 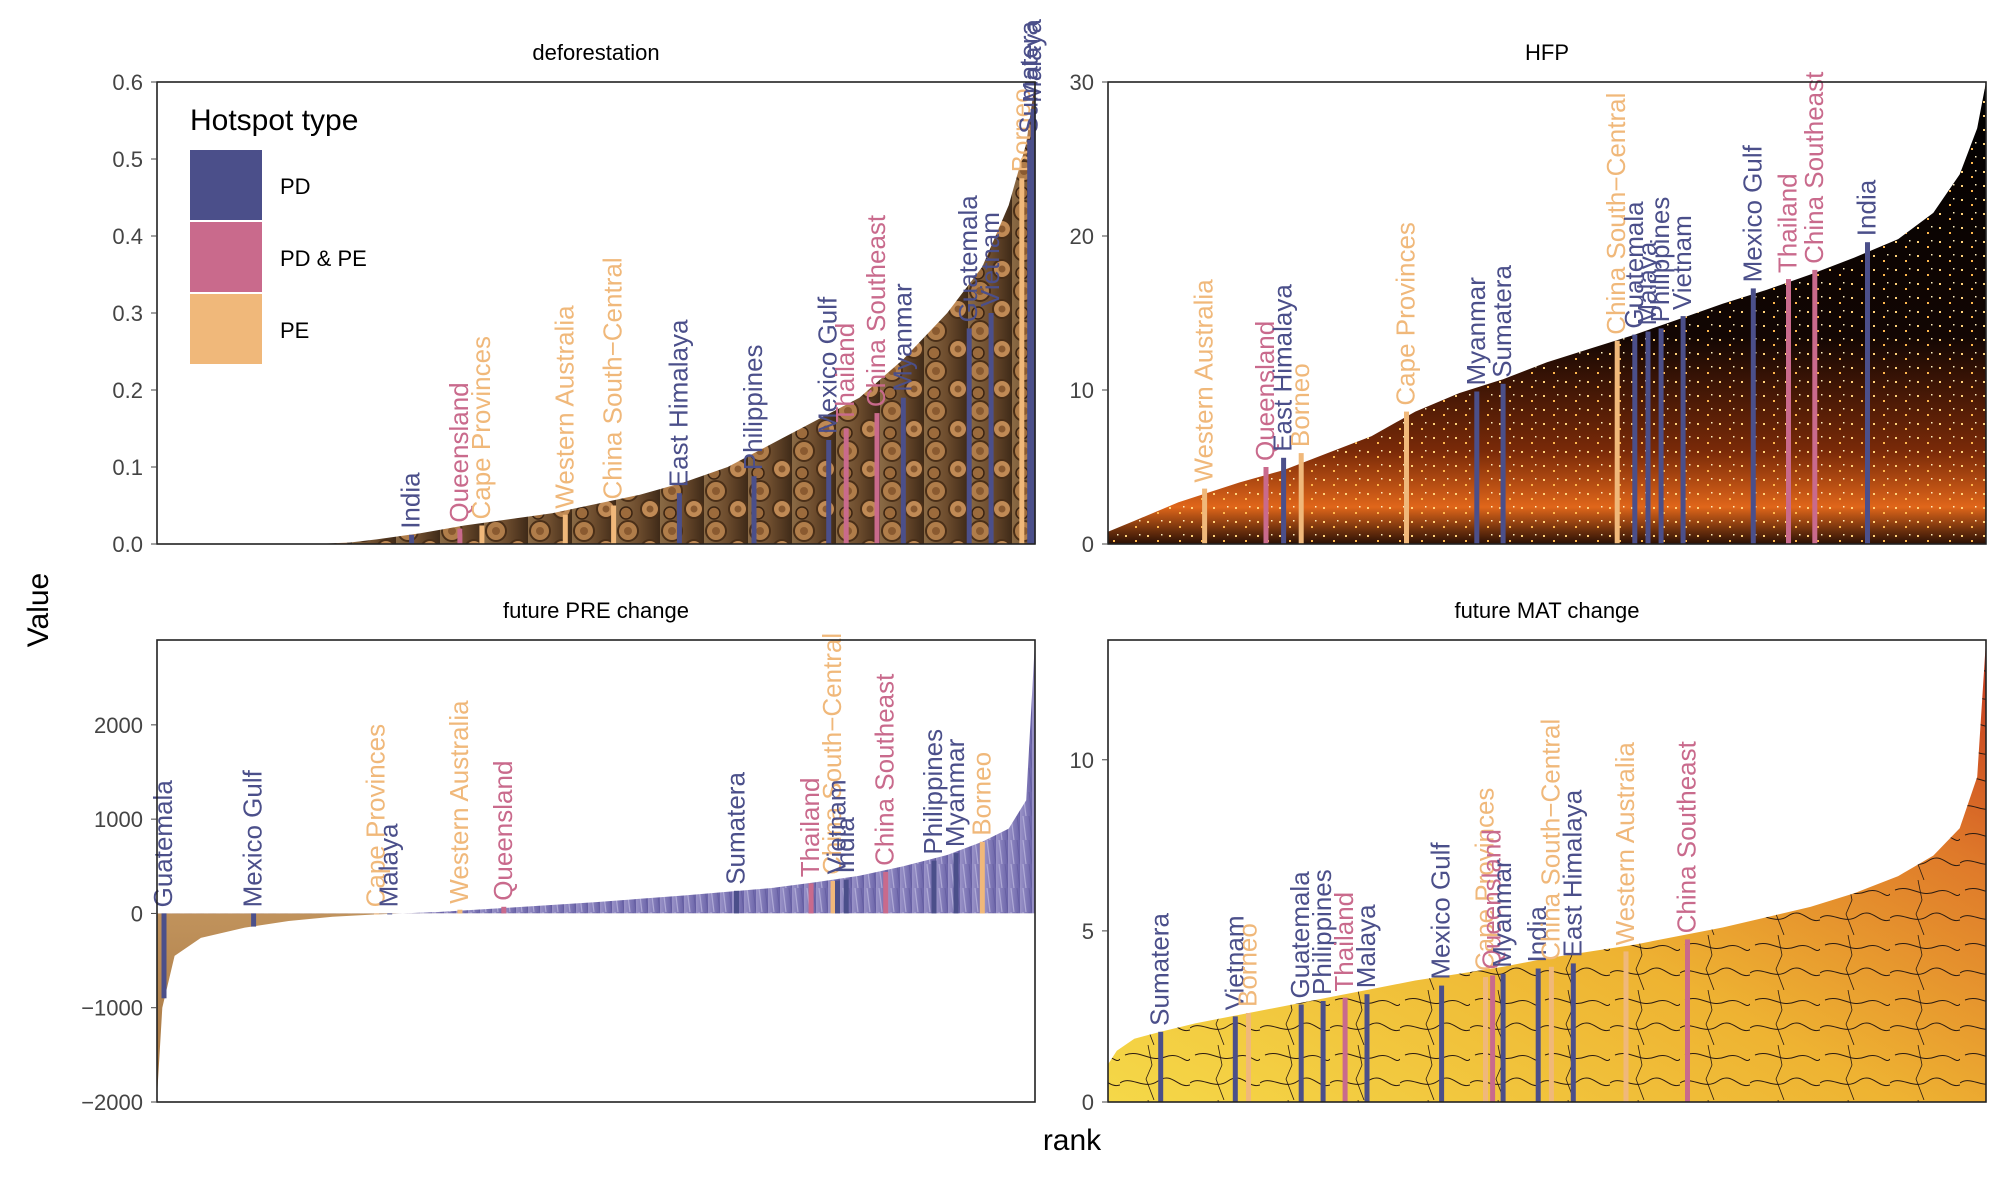 What do you see at coordinates (127, 390) in the screenshot?
I see `y-tick-label: 0.2` at bounding box center [127, 390].